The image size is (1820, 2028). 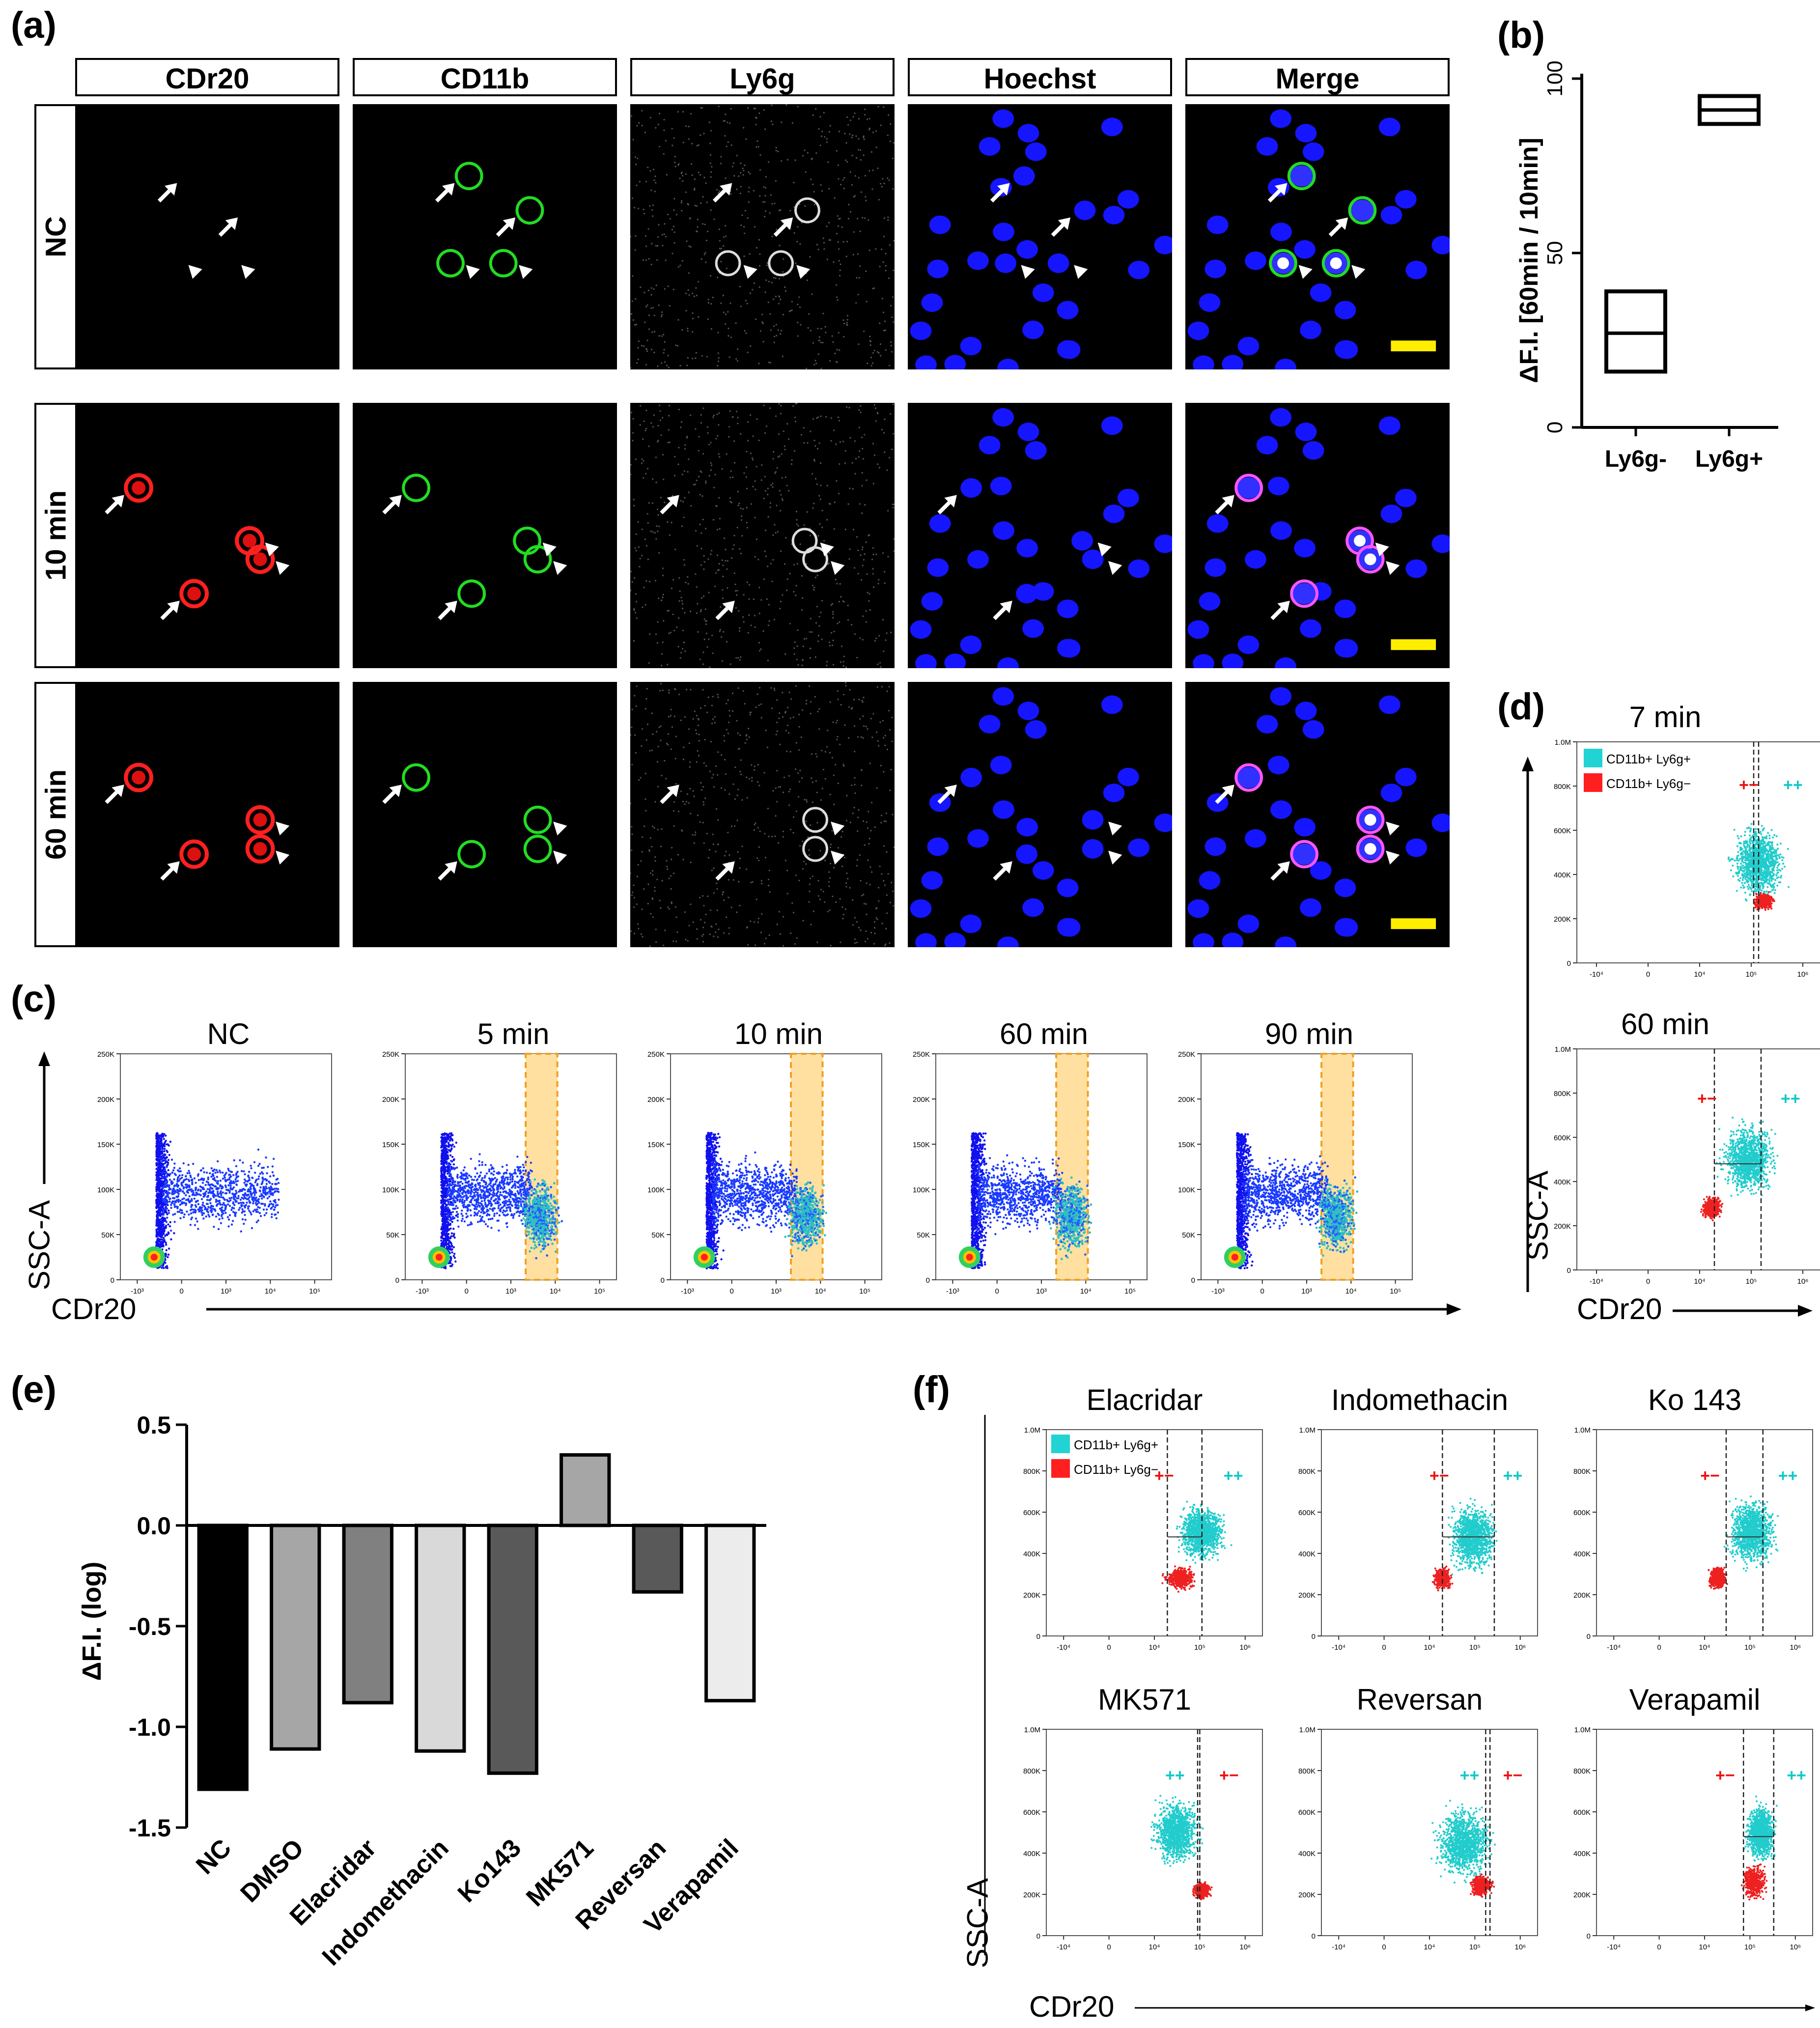 I want to click on micrograph-nc-ly6g, so click(x=762, y=237).